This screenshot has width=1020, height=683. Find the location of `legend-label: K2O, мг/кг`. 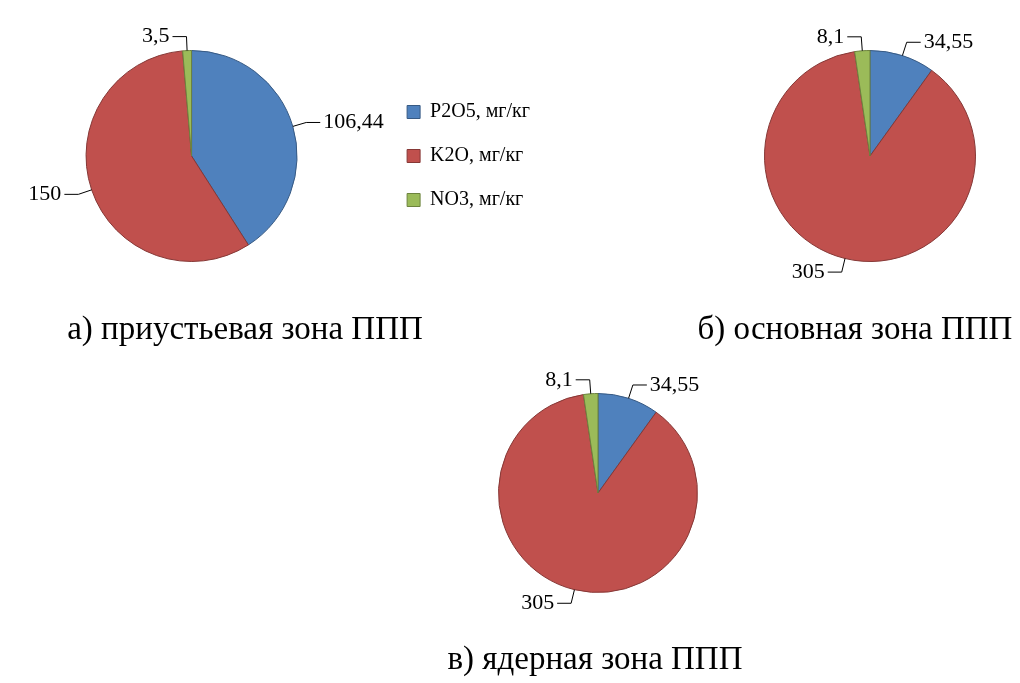

legend-label: K2O, мг/кг is located at coordinates (477, 154).